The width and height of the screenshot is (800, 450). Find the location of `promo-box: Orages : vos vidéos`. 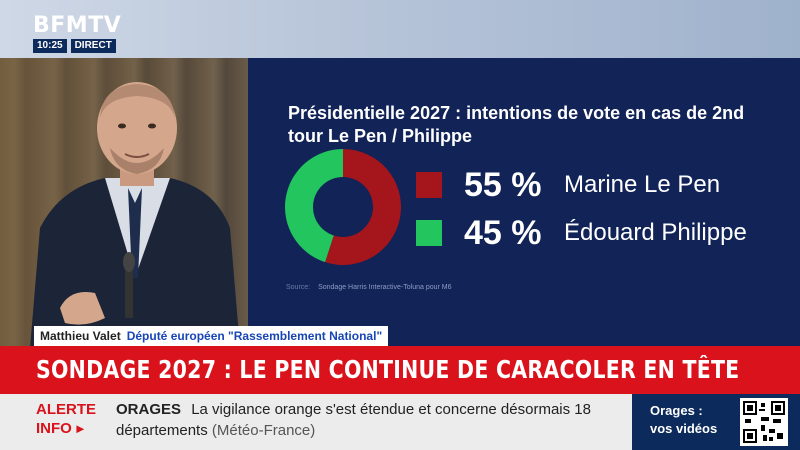

promo-box: Orages : vos vidéos is located at coordinates (716, 422).